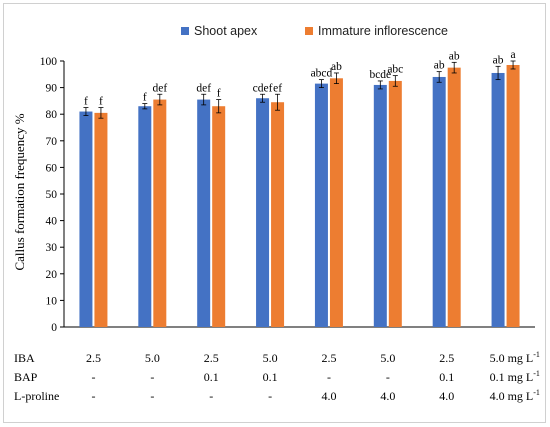 The width and height of the screenshot is (550, 427). Describe the element at coordinates (52, 142) in the screenshot. I see `y-tick-label: 70` at that location.